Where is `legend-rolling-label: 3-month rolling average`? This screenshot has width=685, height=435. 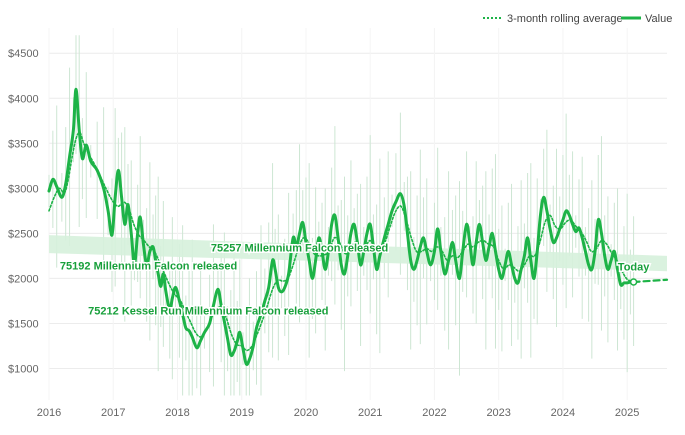
legend-rolling-label: 3-month rolling average is located at coordinates (565, 19).